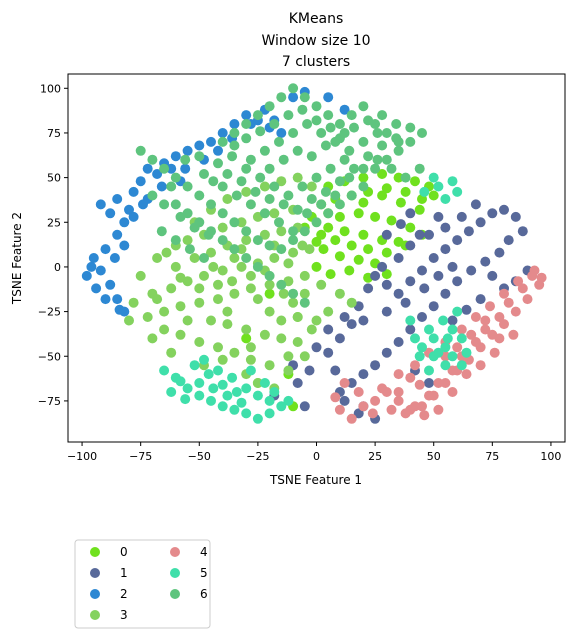  I want to click on x-tick-label: 50, so click(434, 456).